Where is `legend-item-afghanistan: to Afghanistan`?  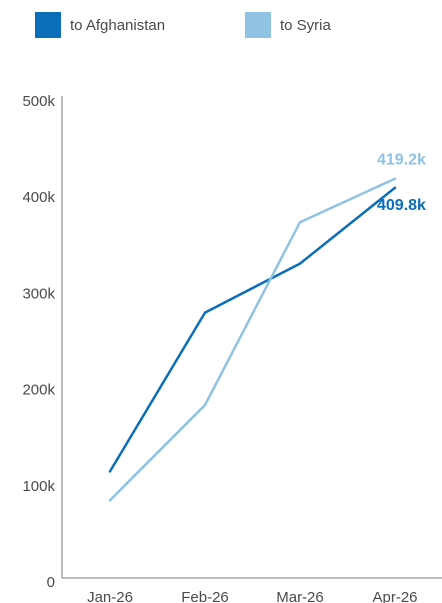
legend-item-afghanistan: to Afghanistan is located at coordinates (140, 25).